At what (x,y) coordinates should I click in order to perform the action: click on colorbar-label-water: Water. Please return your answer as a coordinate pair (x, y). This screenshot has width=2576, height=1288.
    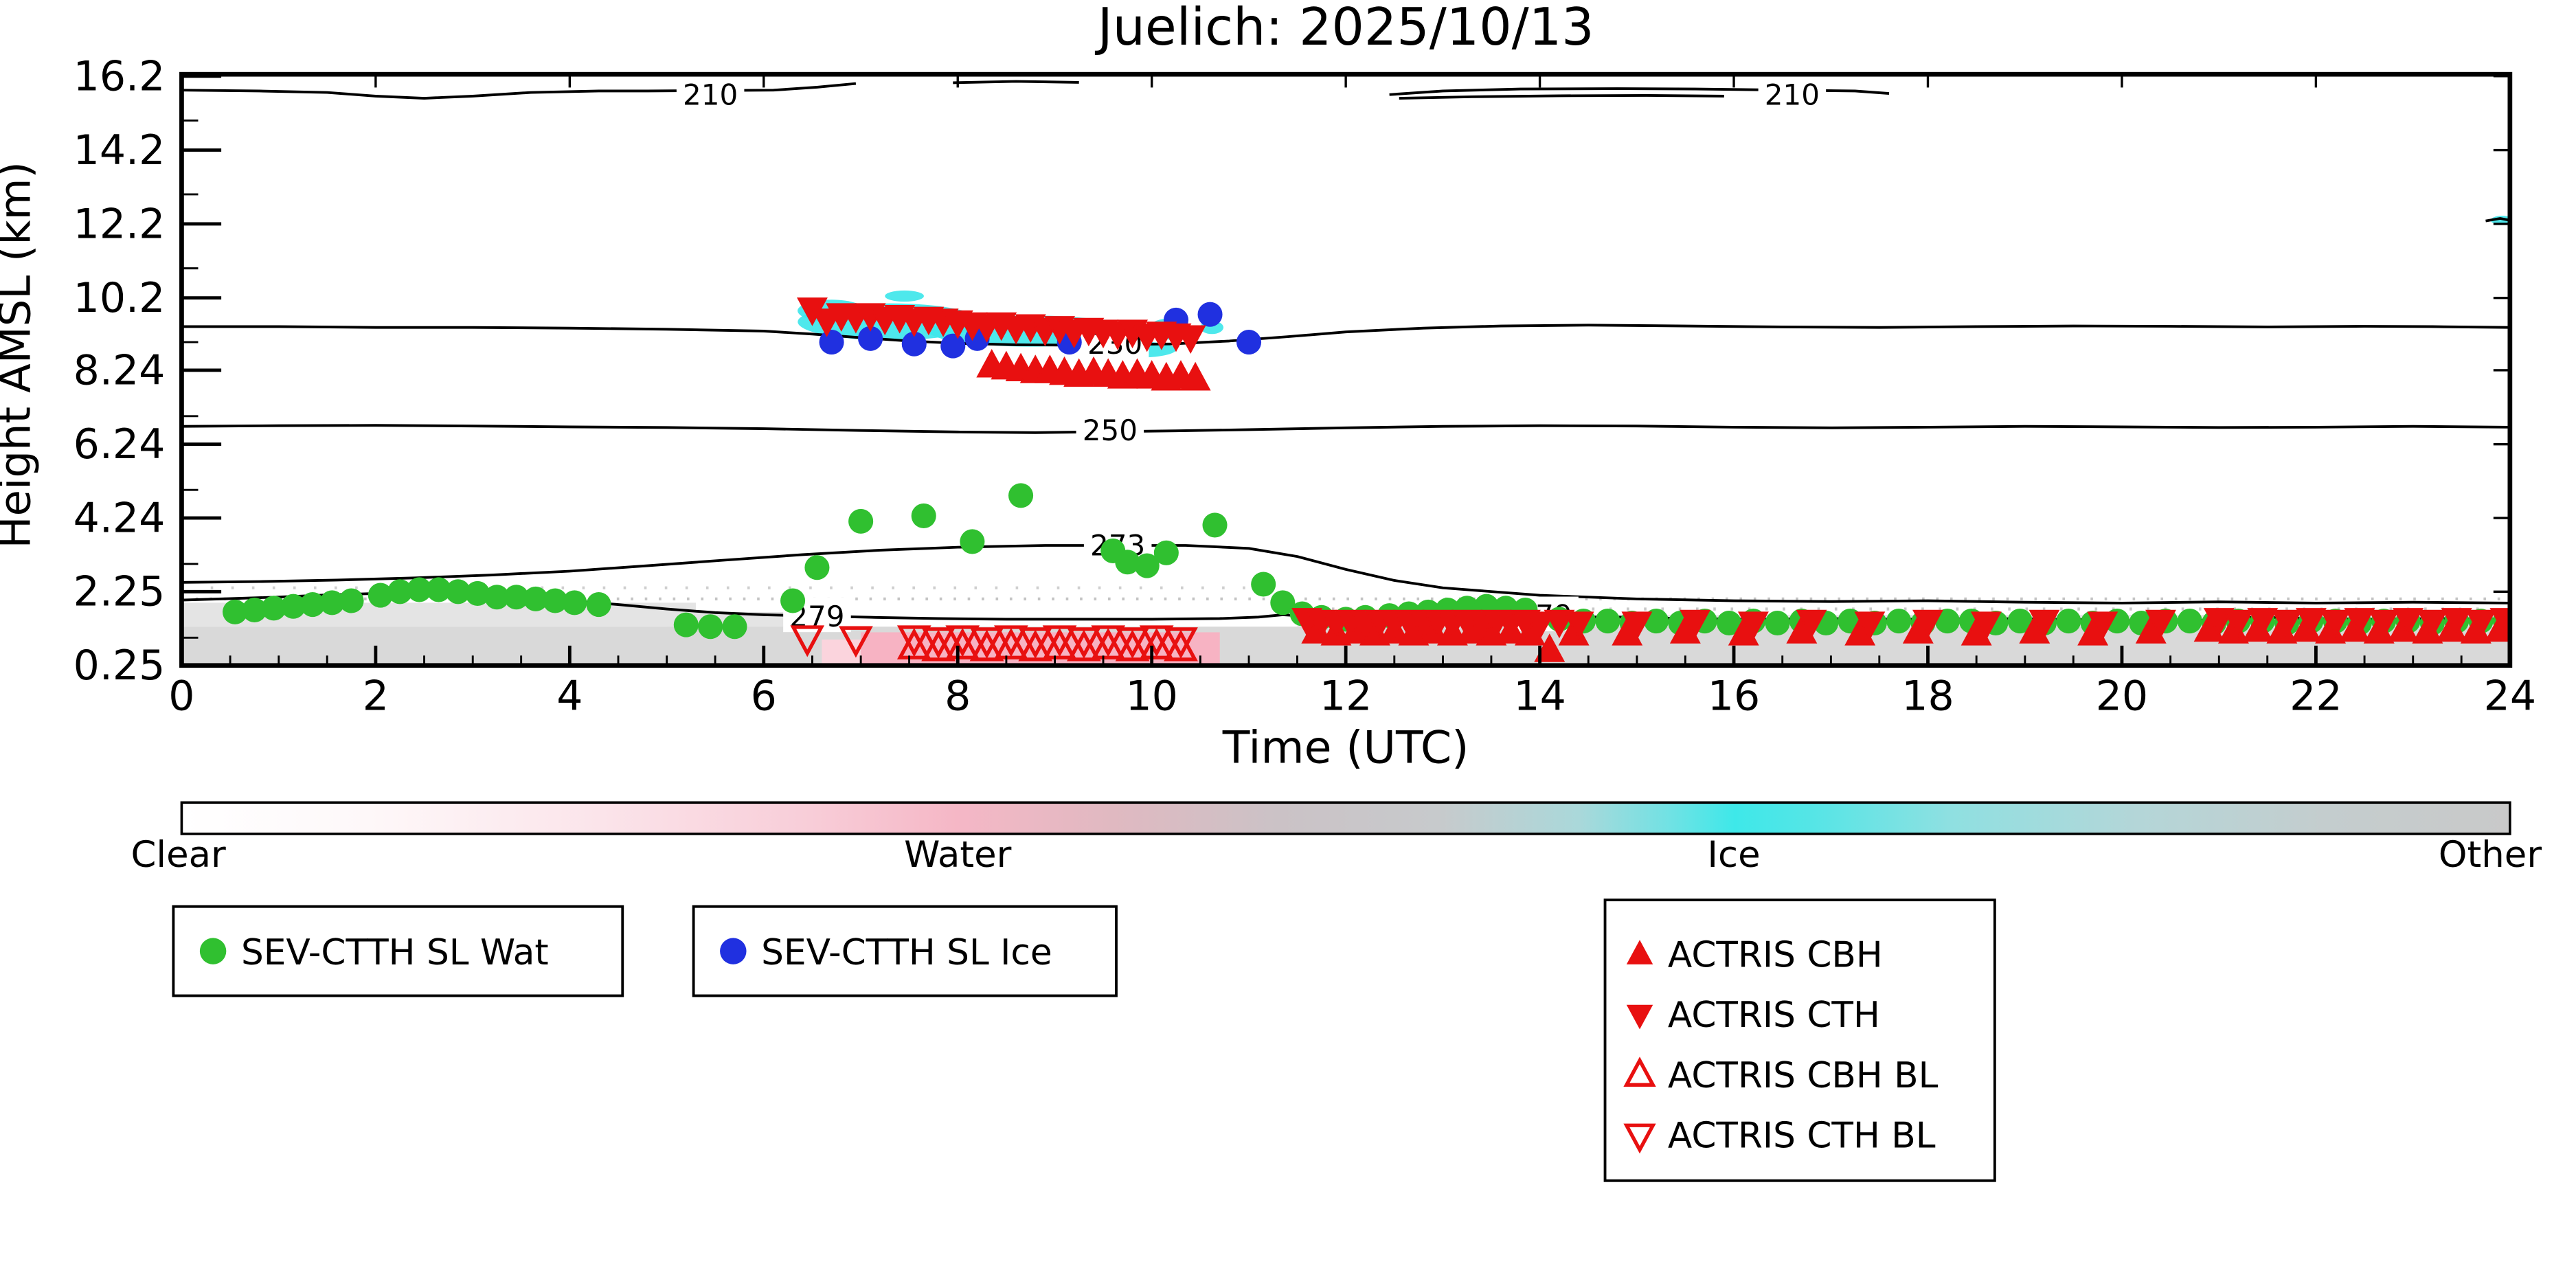
    Looking at the image, I should click on (958, 855).